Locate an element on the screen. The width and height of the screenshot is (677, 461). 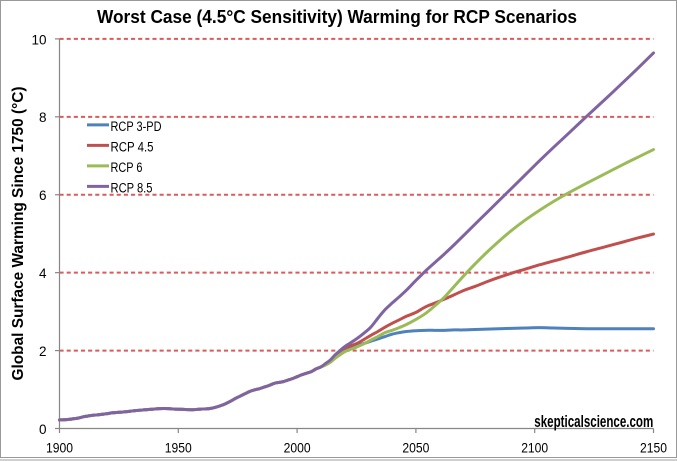
svg-text: RCP 3-PD is located at coordinates (136, 126).